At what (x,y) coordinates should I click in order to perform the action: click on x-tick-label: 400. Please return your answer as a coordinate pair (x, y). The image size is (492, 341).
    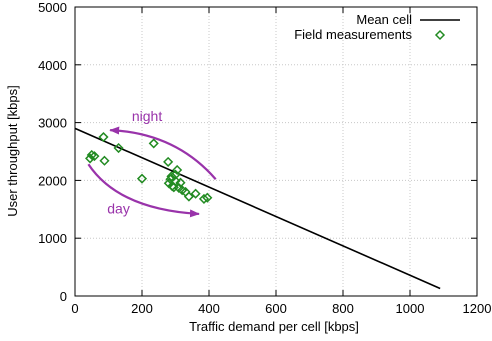
    Looking at the image, I should click on (209, 308).